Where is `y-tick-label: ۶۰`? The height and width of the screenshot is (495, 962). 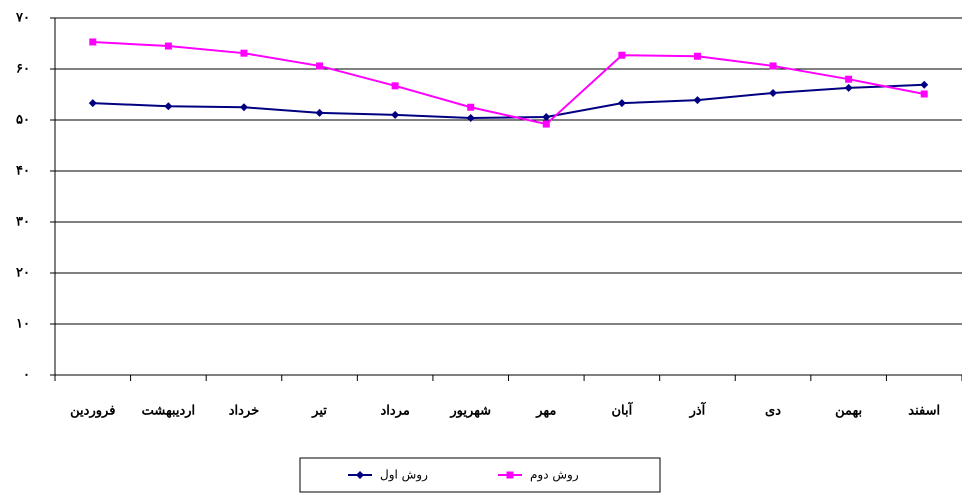
y-tick-label: ۶۰ is located at coordinates (23, 69).